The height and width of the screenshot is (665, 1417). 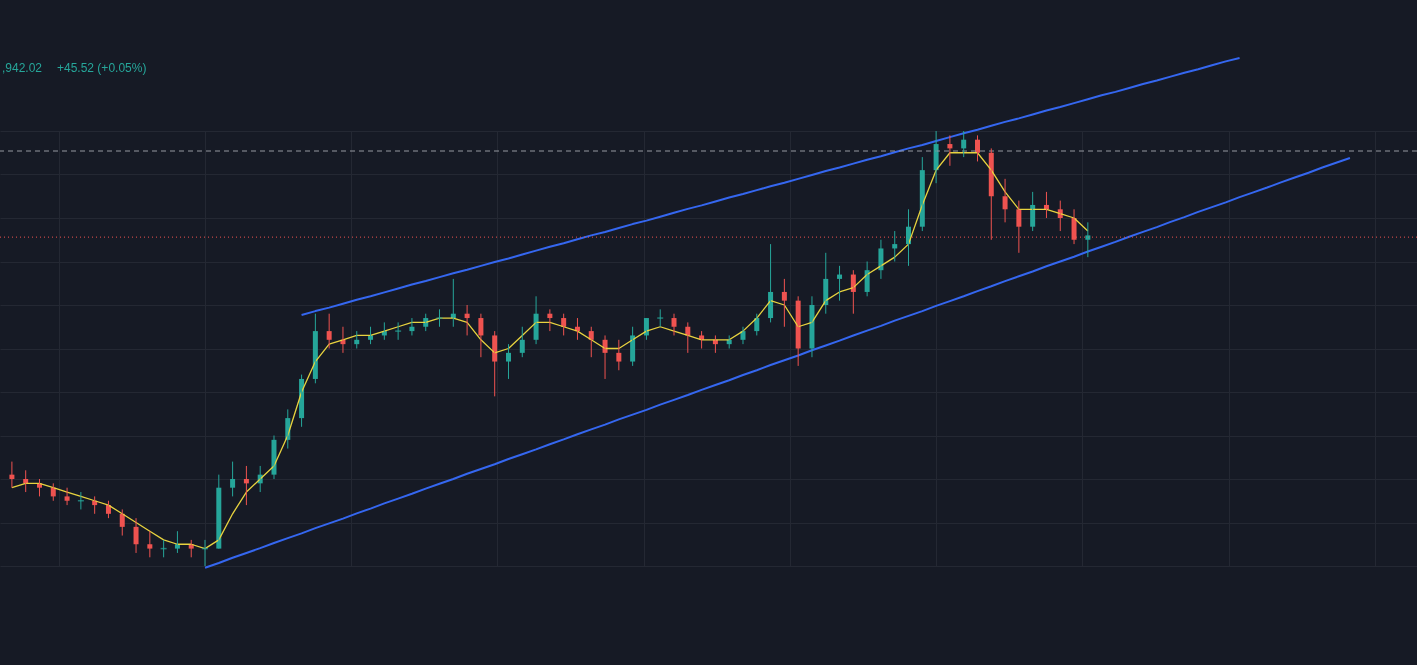 What do you see at coordinates (22, 68) in the screenshot?
I see `text: ,942.02` at bounding box center [22, 68].